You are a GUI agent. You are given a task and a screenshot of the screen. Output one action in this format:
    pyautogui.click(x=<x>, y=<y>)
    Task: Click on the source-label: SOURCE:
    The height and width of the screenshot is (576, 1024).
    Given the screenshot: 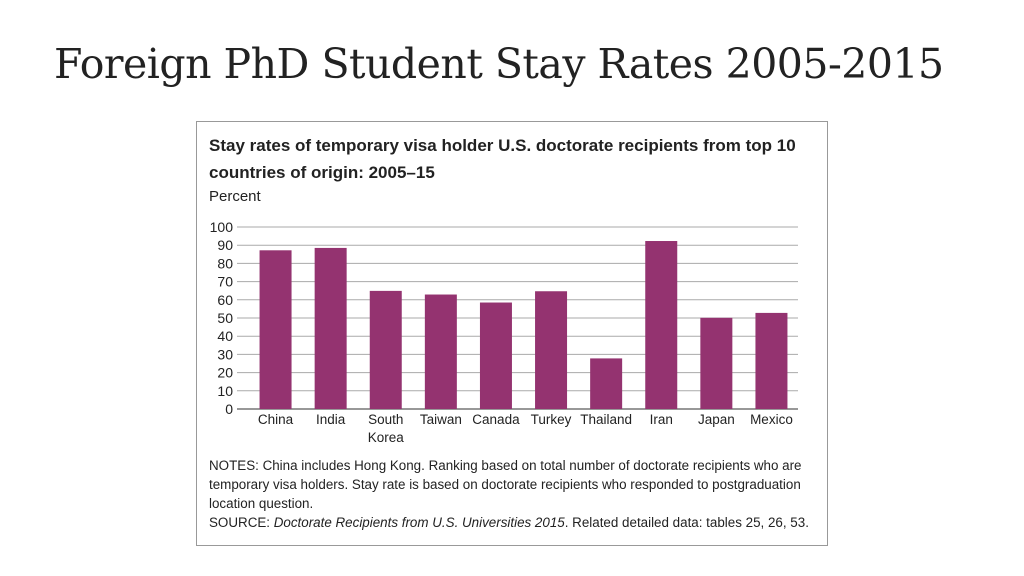 What is the action you would take?
    pyautogui.click(x=241, y=522)
    